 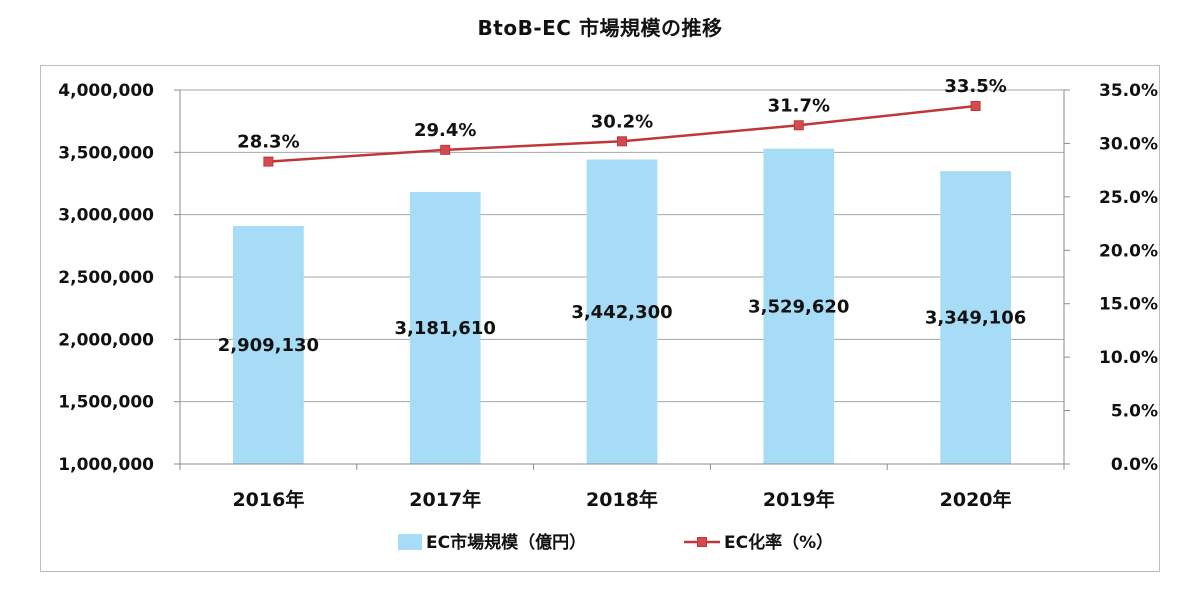 What do you see at coordinates (702, 542) in the screenshot?
I see `legend-line-marker` at bounding box center [702, 542].